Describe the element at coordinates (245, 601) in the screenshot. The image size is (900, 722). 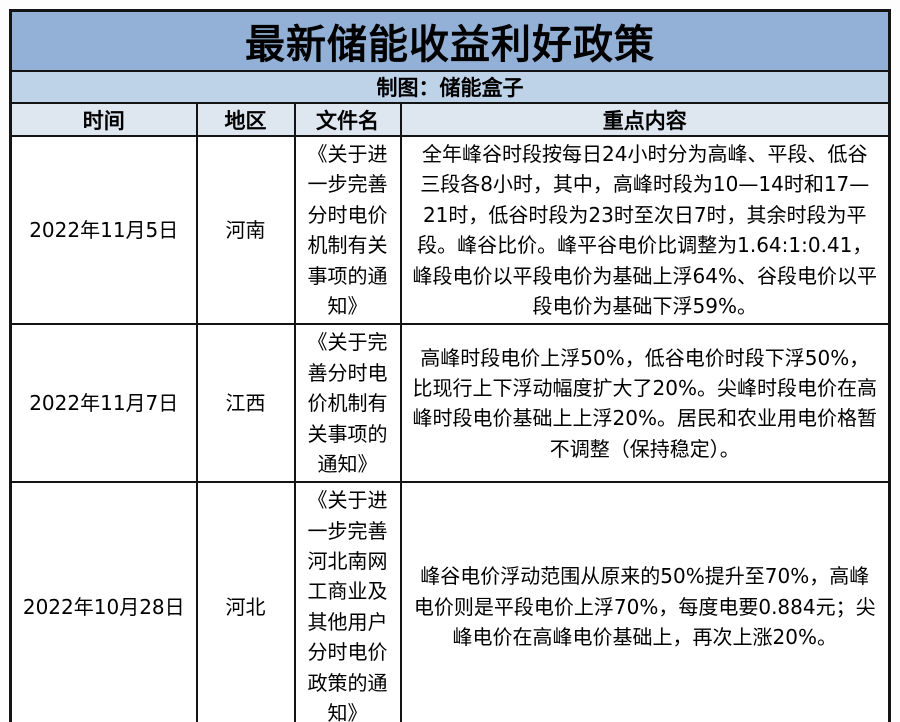
I see `row3-region: 河北` at that location.